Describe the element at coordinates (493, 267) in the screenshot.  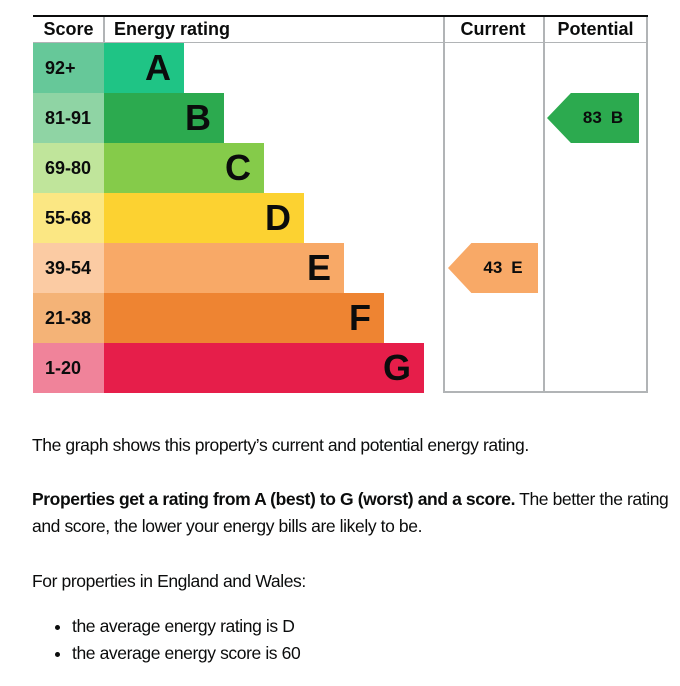
I see `current-score: 43` at that location.